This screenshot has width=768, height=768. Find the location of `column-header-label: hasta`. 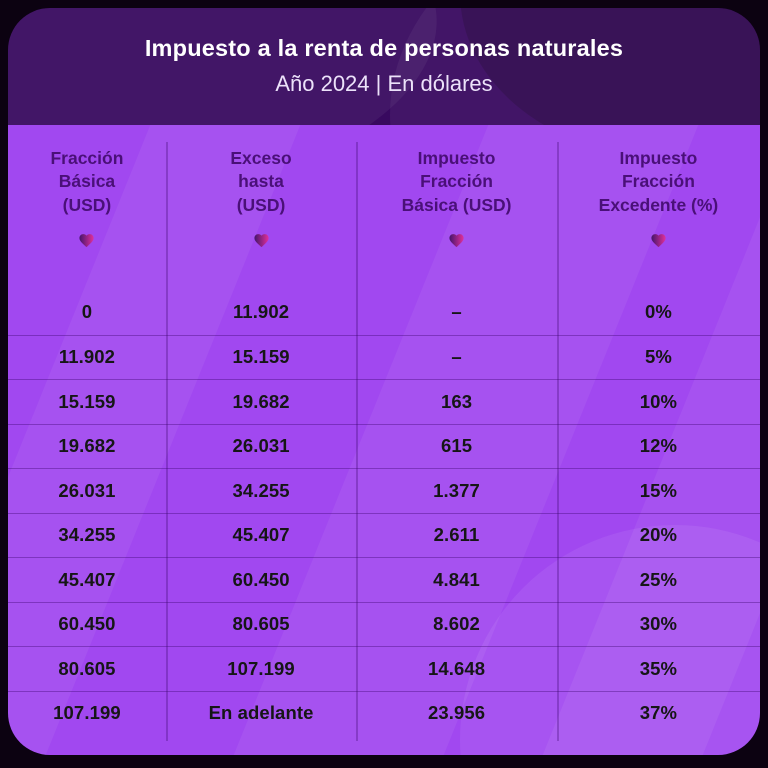

column-header-label: hasta is located at coordinates (261, 181).